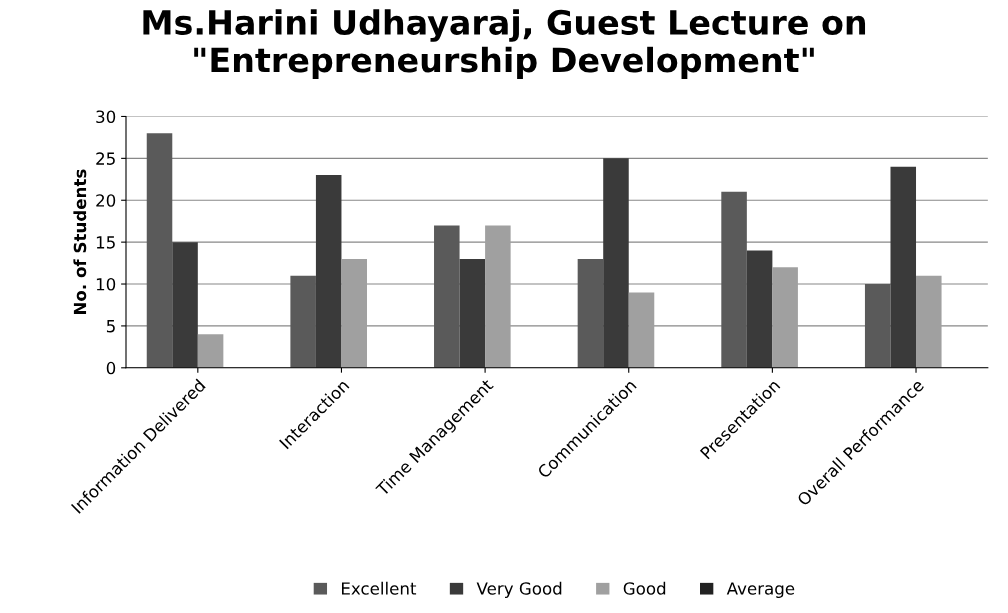 This screenshot has width=1008, height=613. Describe the element at coordinates (110, 326) in the screenshot. I see `y-tick-label: 5` at that location.